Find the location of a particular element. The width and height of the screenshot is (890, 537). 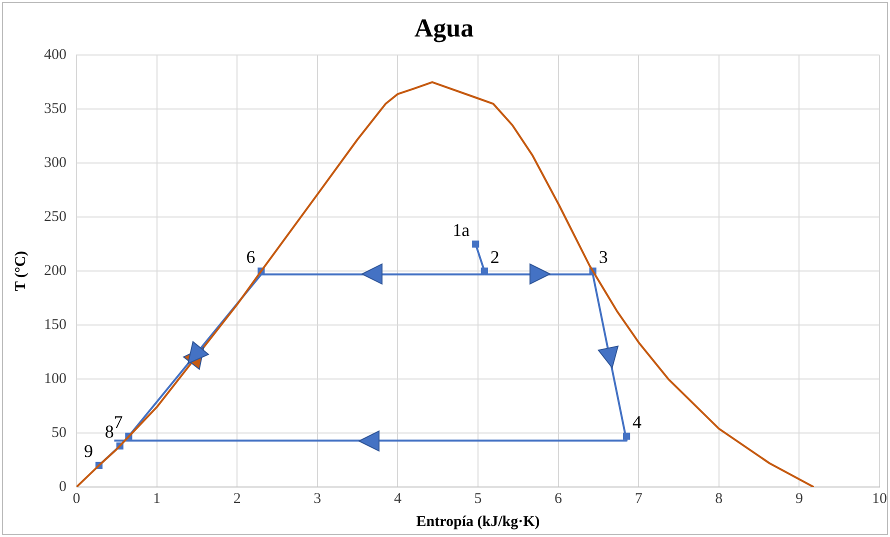

y-tick-label: 350 is located at coordinates (55, 109).